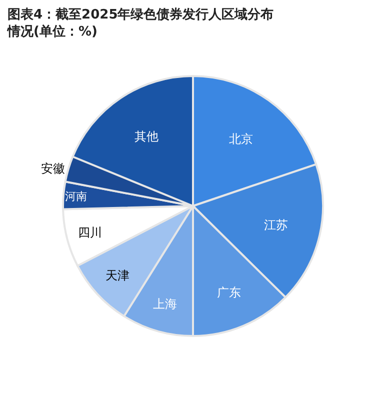  Describe the element at coordinates (75, 197) in the screenshot. I see `slice-label: 河南` at that location.